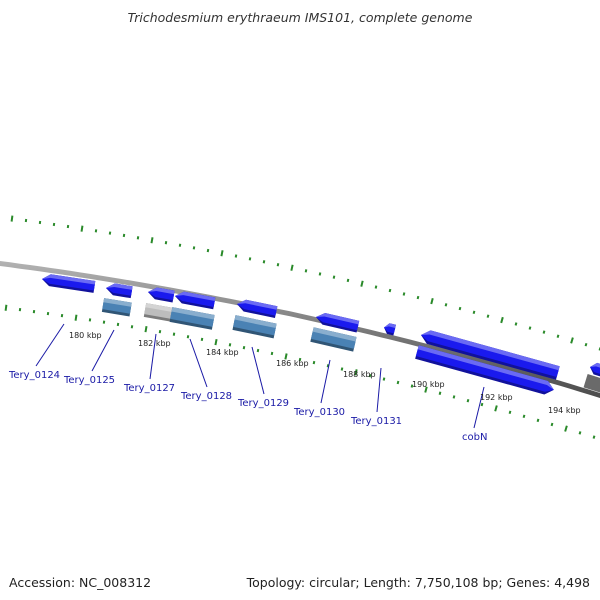 The width and height of the screenshot is (600, 600). What do you see at coordinates (206, 396) in the screenshot?
I see `gene-label: Tery_0128` at bounding box center [206, 396].